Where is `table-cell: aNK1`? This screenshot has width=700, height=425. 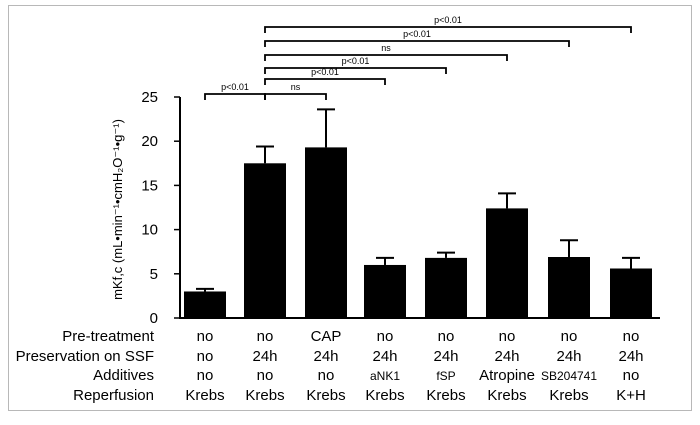
table-cell: aNK1 is located at coordinates (385, 376).